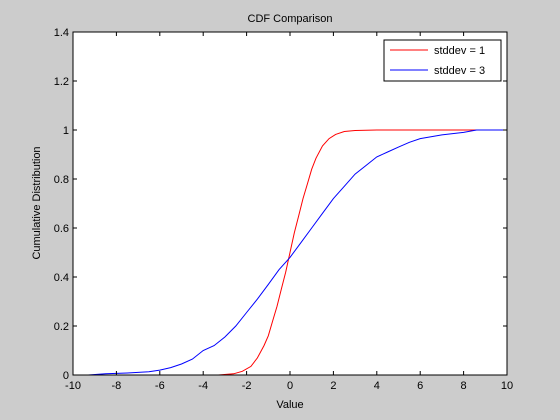 This screenshot has width=560, height=420. What do you see at coordinates (61, 180) in the screenshot?
I see `y-tick-label: 0.8` at bounding box center [61, 180].